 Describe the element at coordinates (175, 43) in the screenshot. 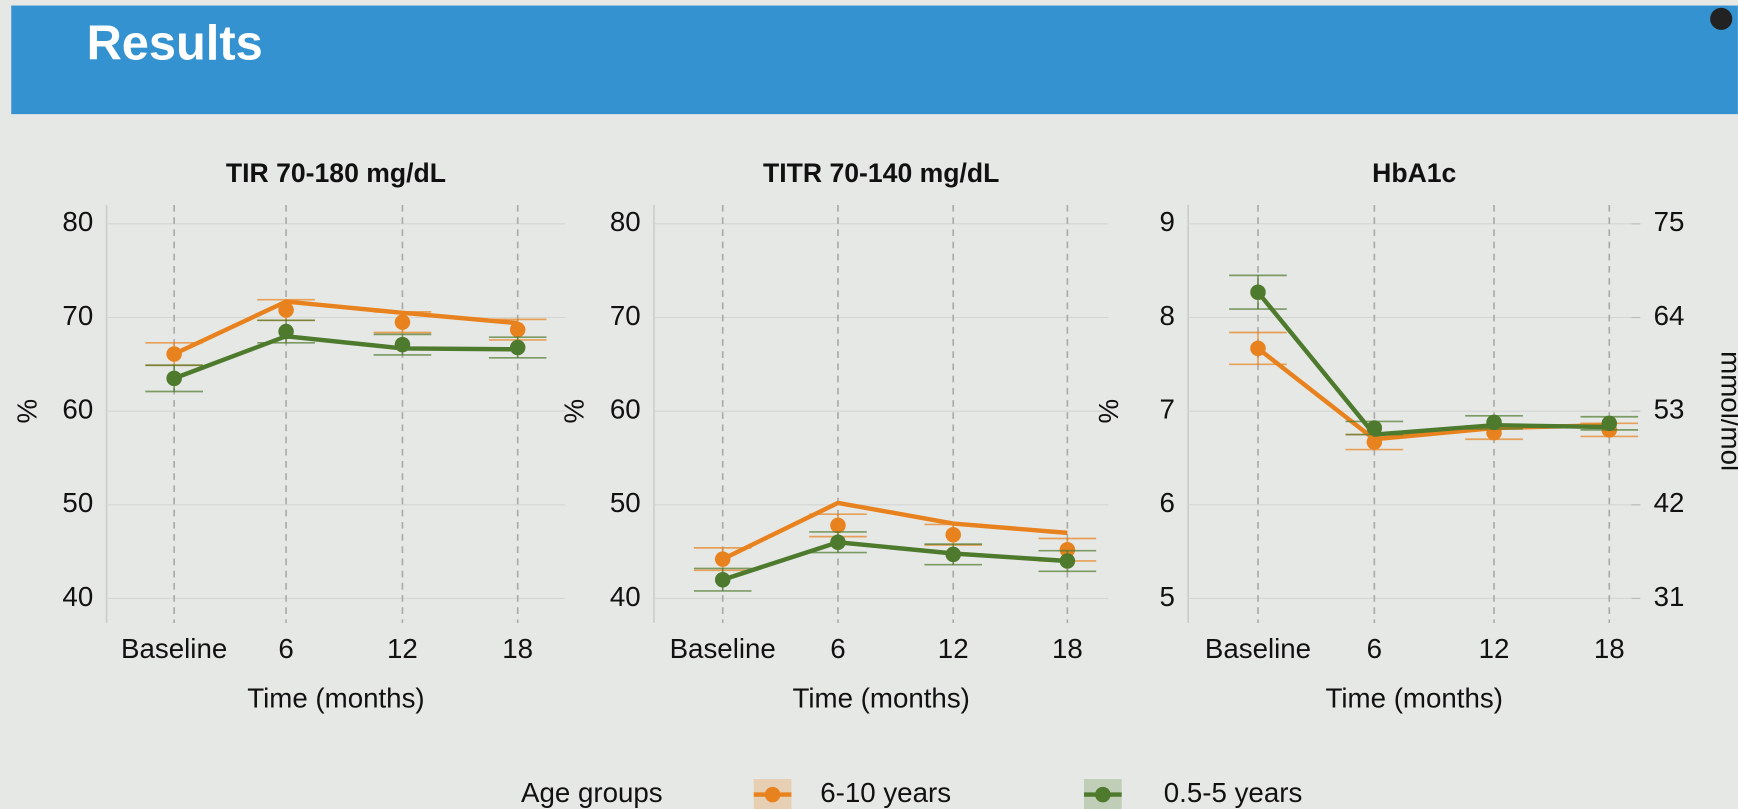

I see `slide-title: Results` at that location.